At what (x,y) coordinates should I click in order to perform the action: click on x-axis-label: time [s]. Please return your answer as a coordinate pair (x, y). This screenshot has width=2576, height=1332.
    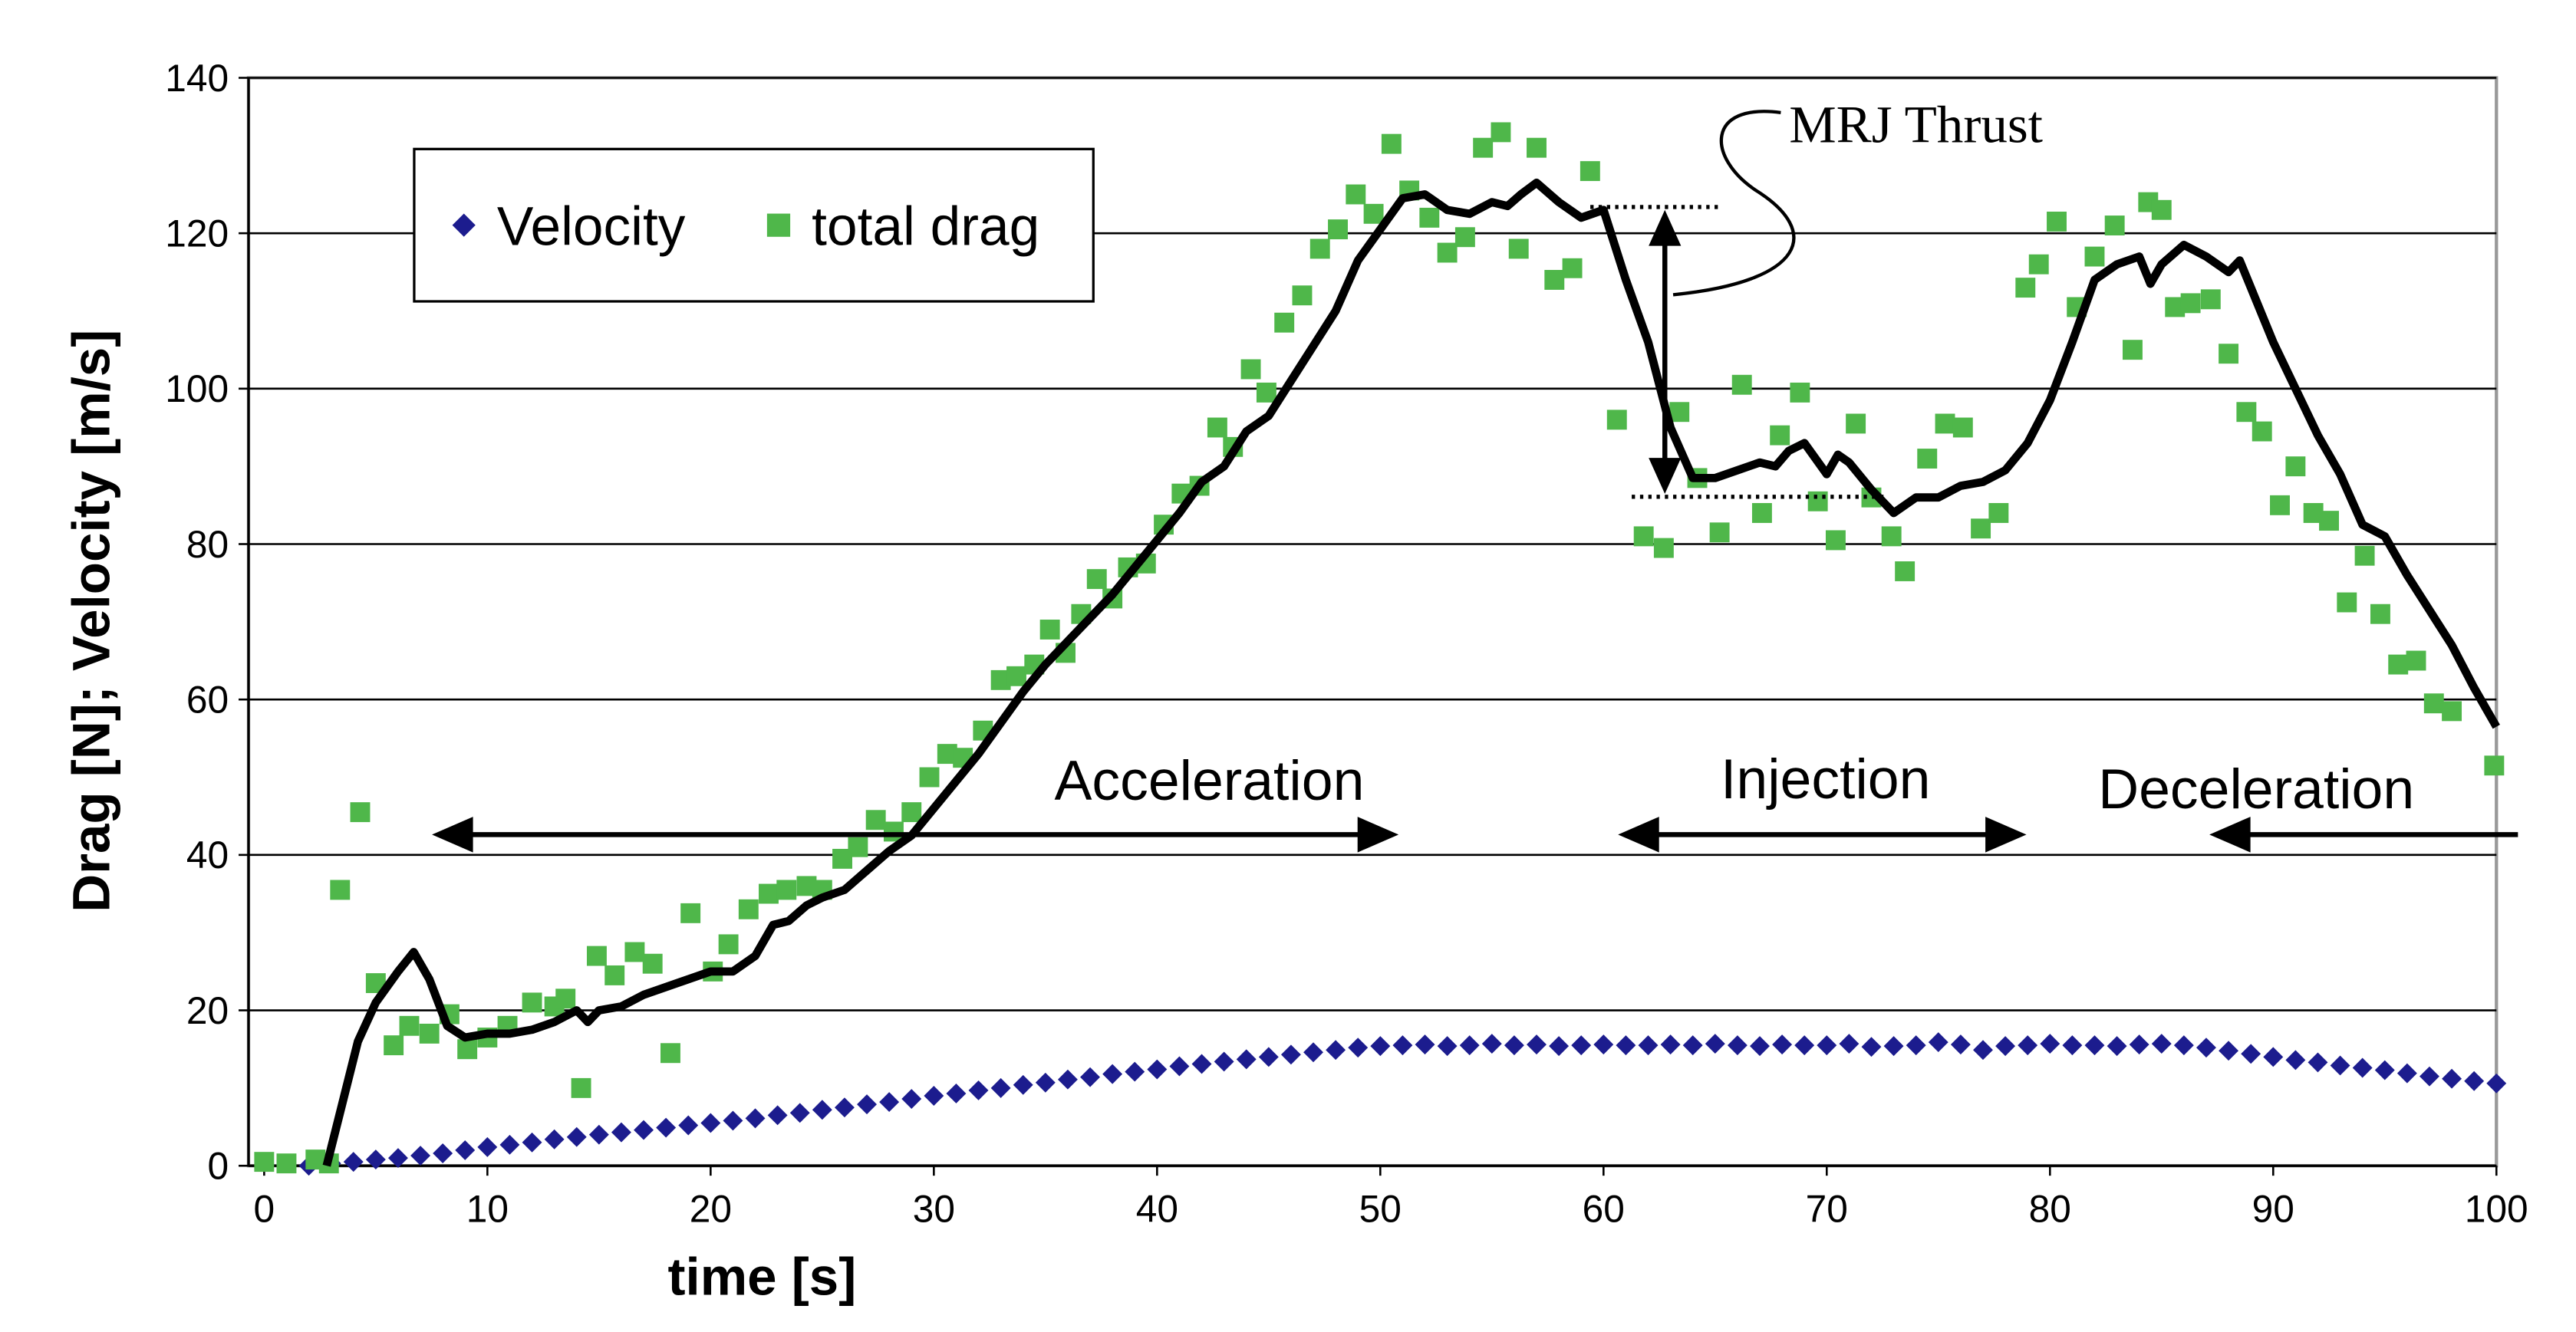
    Looking at the image, I should click on (762, 1277).